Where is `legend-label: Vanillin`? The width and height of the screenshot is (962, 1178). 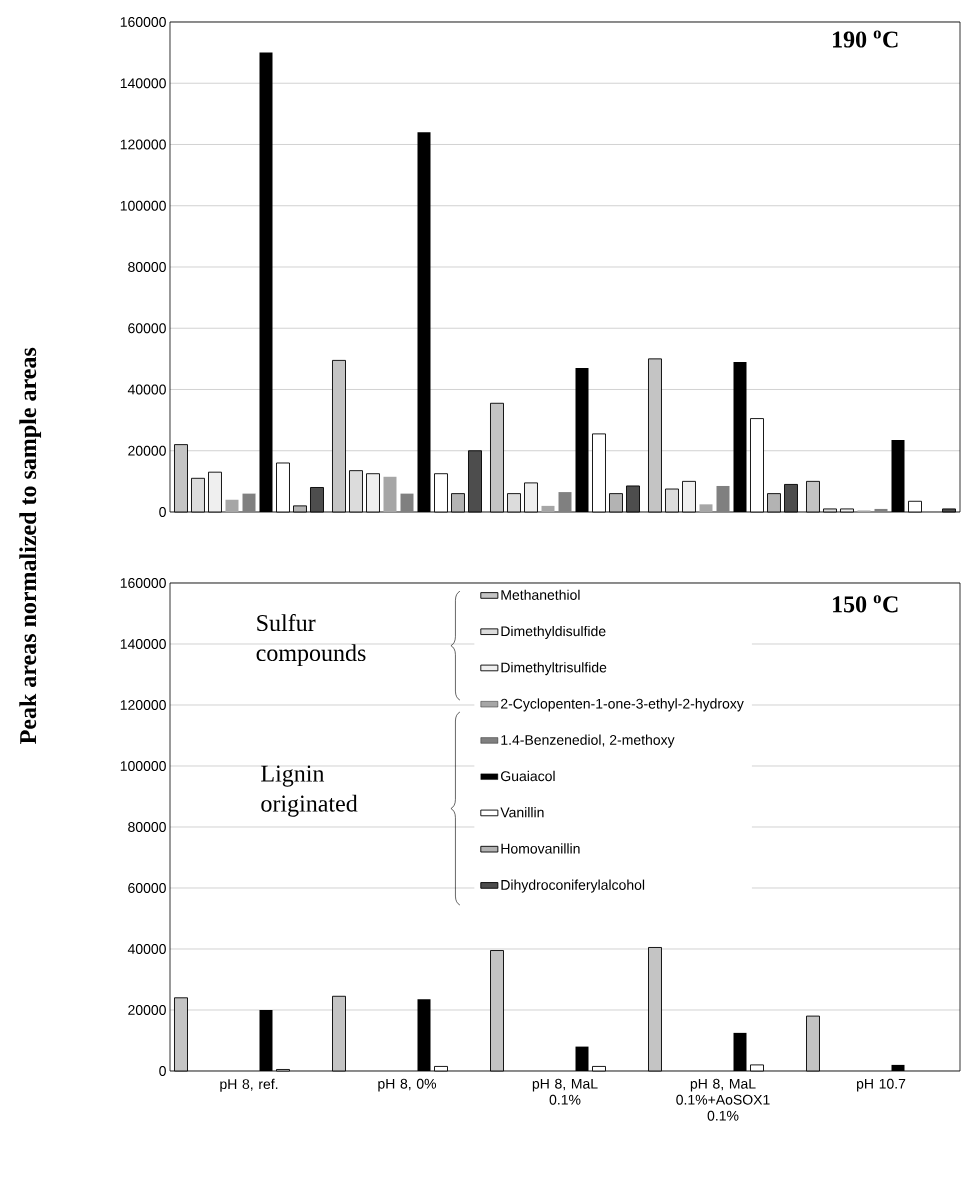
legend-label: Vanillin is located at coordinates (522, 812).